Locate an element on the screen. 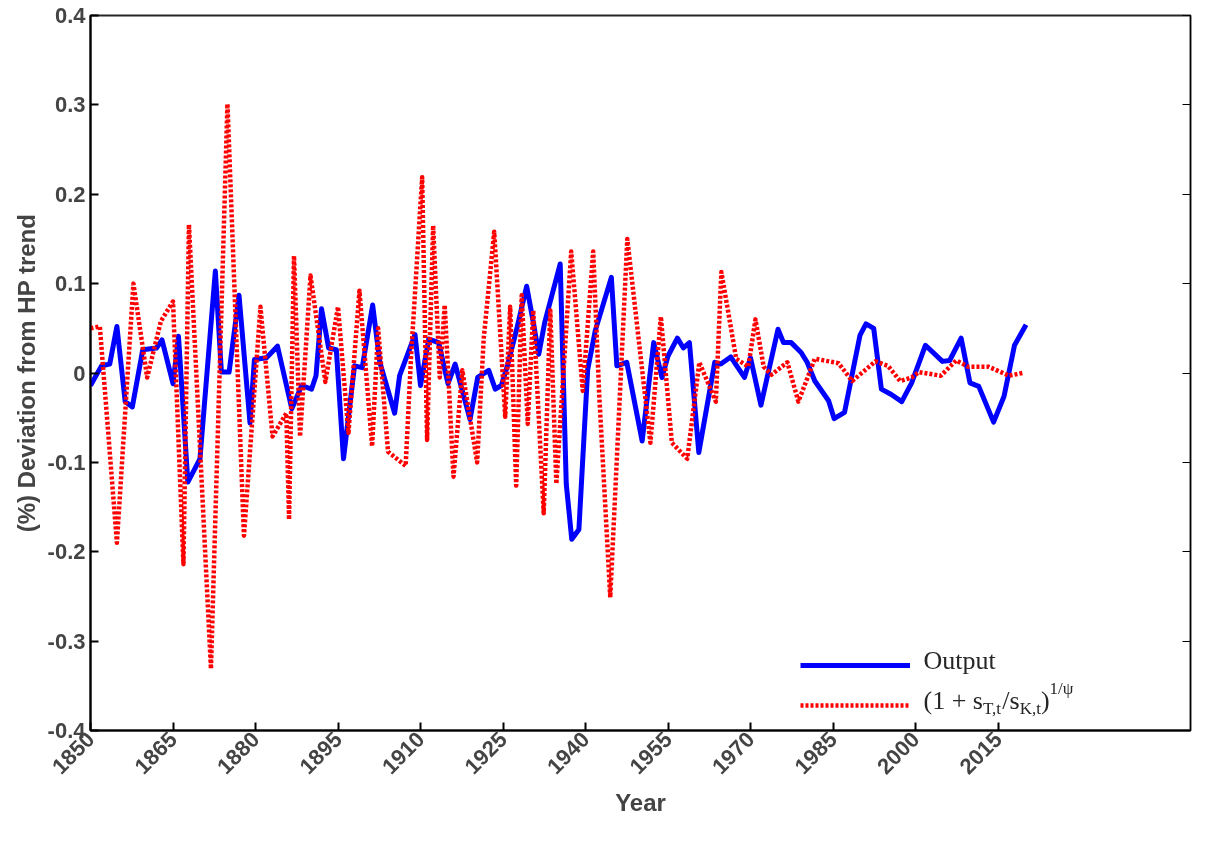 This screenshot has width=1221, height=861. y-tick-label: 0 is located at coordinates (79, 373).